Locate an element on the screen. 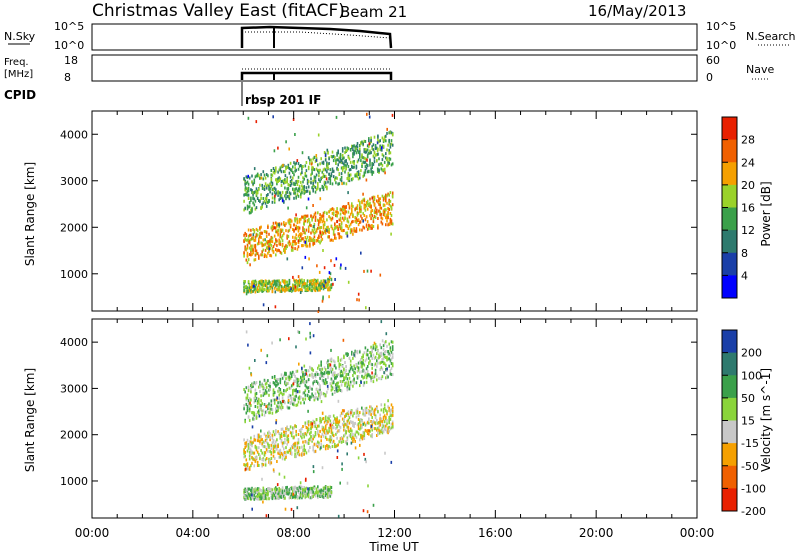 The width and height of the screenshot is (800, 554). xaxis-label: Time UT is located at coordinates (393, 547).